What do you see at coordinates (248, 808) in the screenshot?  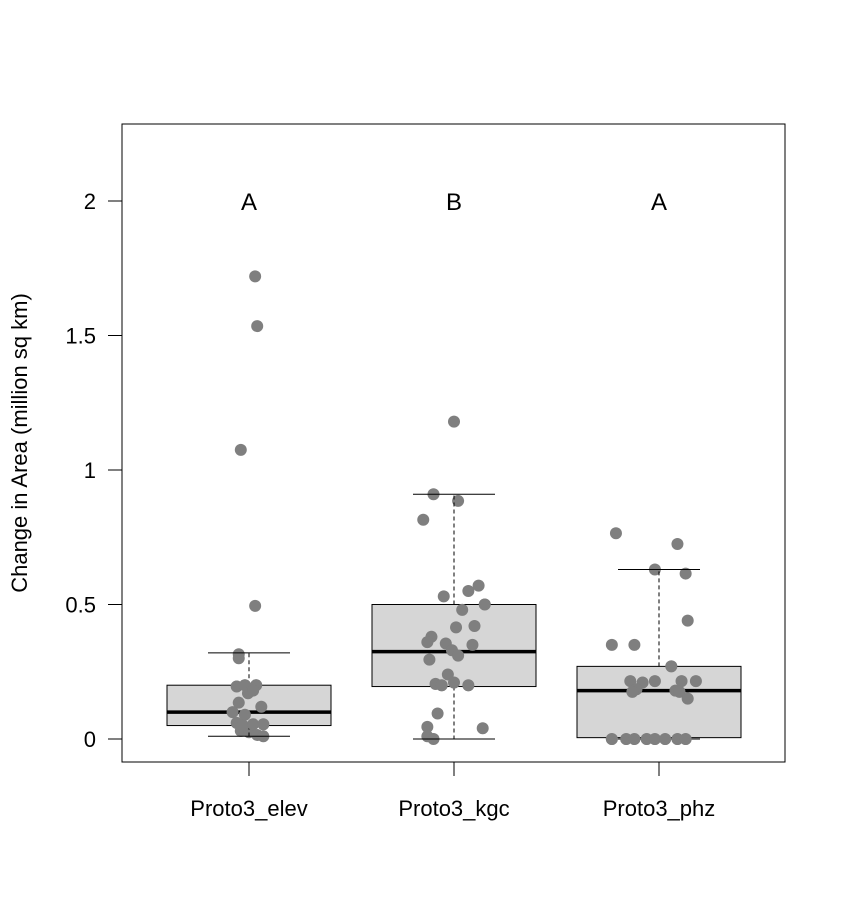 I see `x-tick-label: Proto3_elev` at bounding box center [248, 808].